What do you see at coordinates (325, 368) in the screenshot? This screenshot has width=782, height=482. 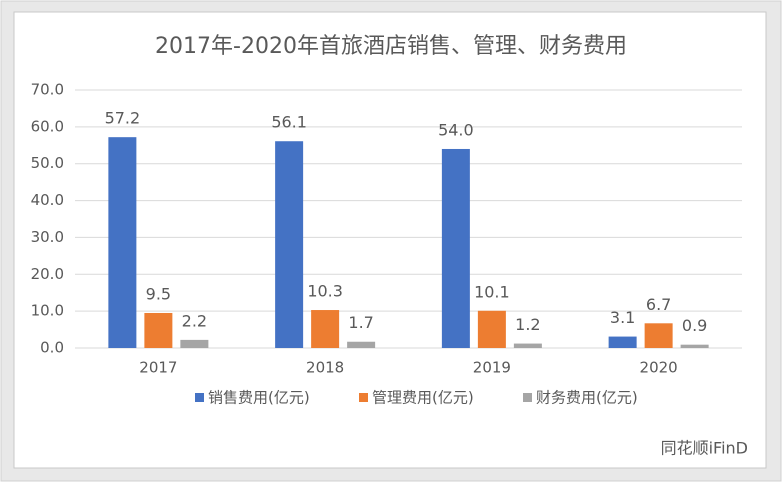 I see `x-tick-label: 2018` at bounding box center [325, 368].